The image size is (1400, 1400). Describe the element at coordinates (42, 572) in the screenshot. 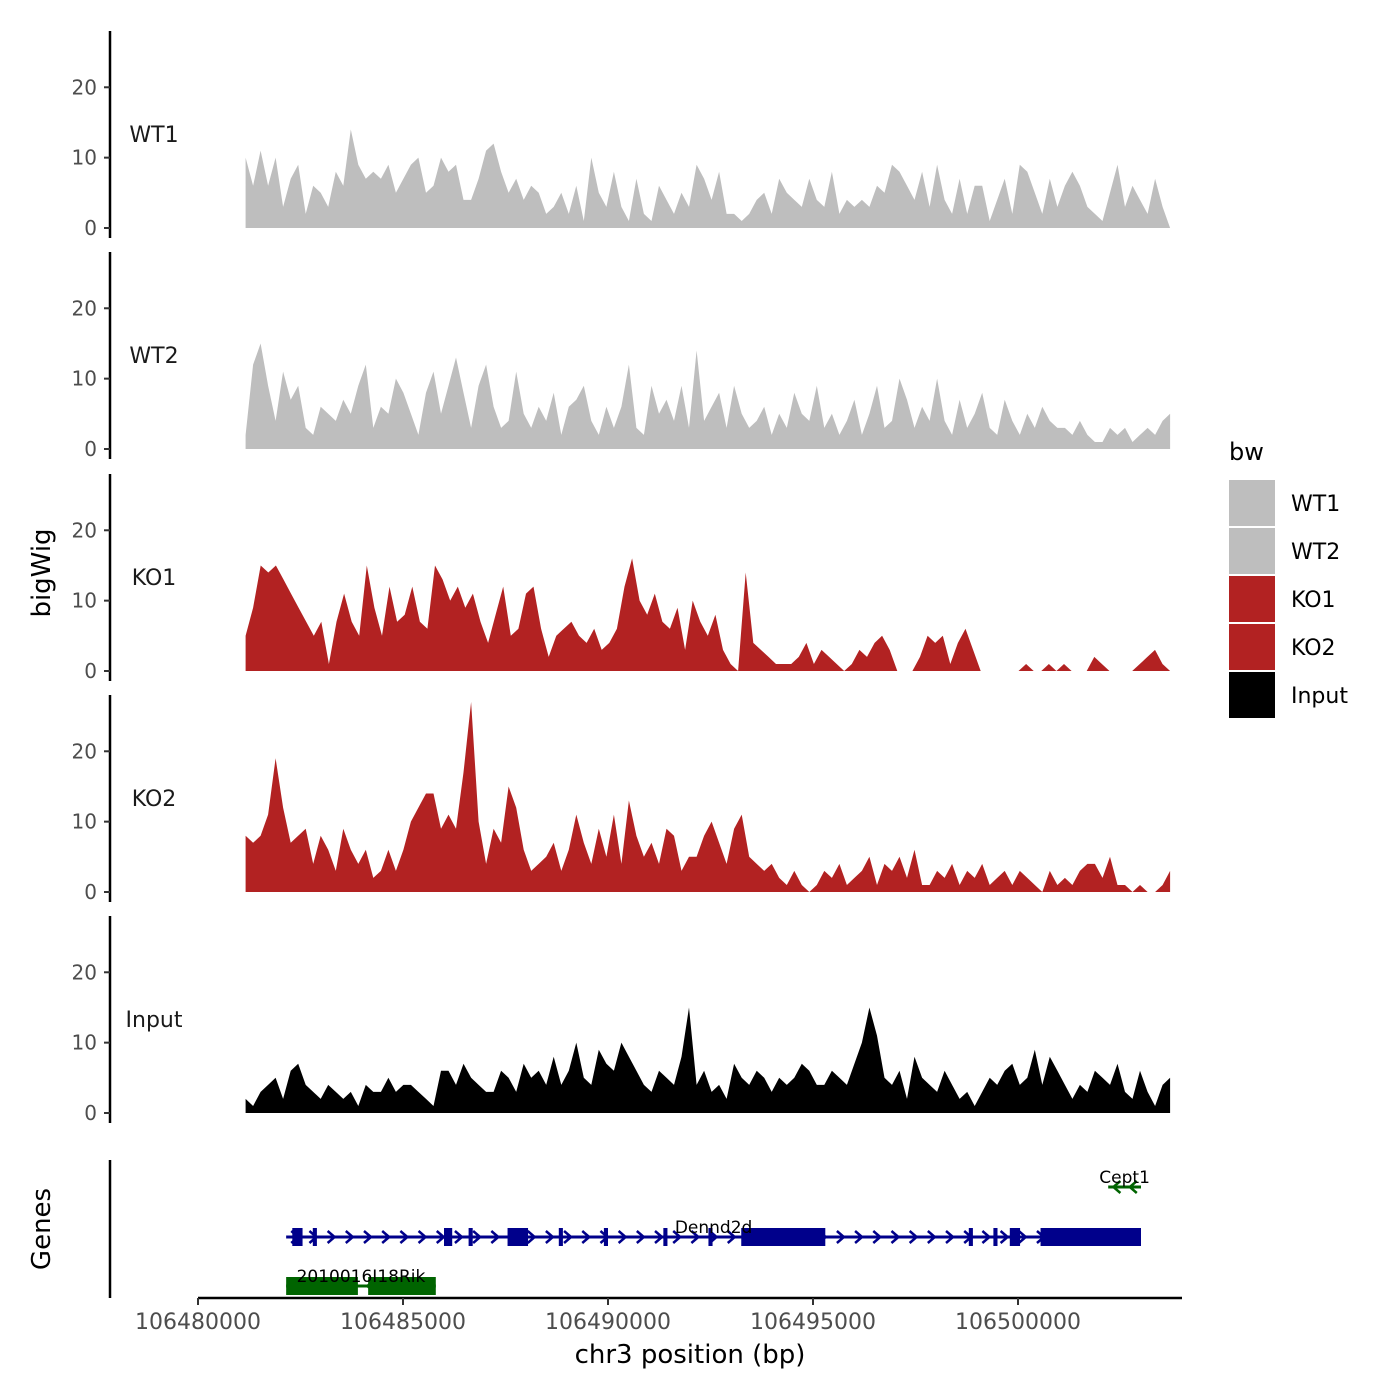

I see `y-axis-title: bigWig` at that location.